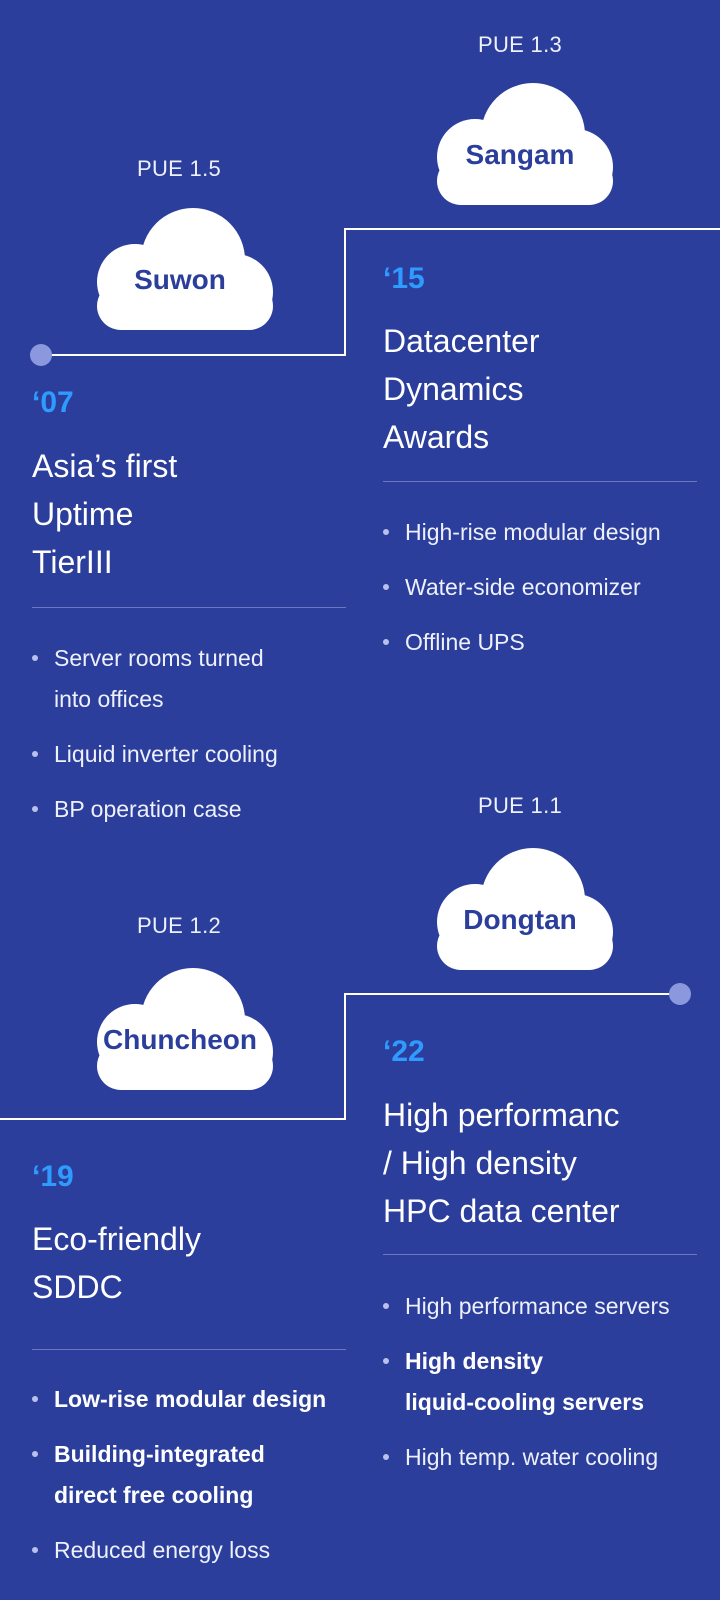 This screenshot has width=720, height=1600. I want to click on year-label: ‘19, so click(53, 1176).